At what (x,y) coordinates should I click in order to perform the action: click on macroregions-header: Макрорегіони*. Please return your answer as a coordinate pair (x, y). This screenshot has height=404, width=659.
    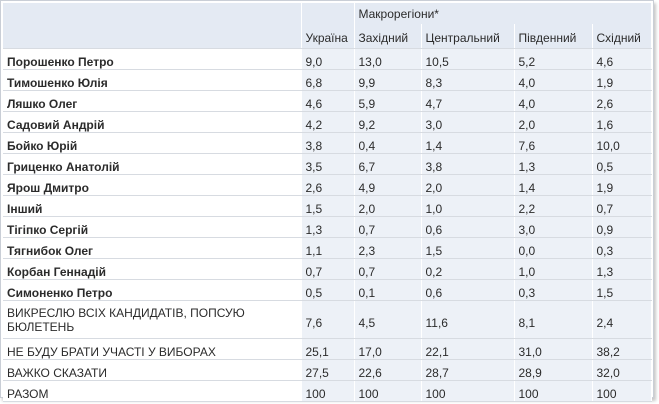
    Looking at the image, I should click on (503, 13).